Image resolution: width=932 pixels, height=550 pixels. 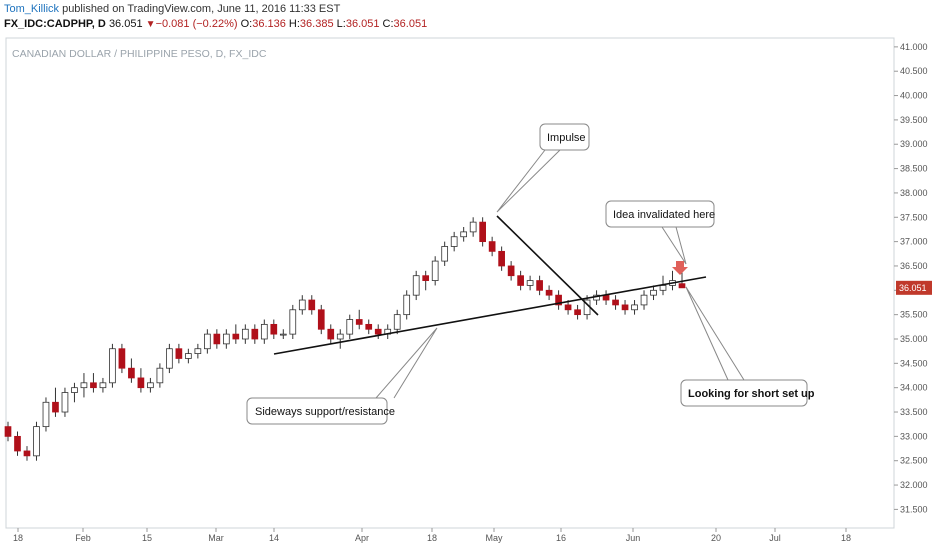 What do you see at coordinates (913, 288) in the screenshot?
I see `last-price-tag-text: 36.051` at bounding box center [913, 288].